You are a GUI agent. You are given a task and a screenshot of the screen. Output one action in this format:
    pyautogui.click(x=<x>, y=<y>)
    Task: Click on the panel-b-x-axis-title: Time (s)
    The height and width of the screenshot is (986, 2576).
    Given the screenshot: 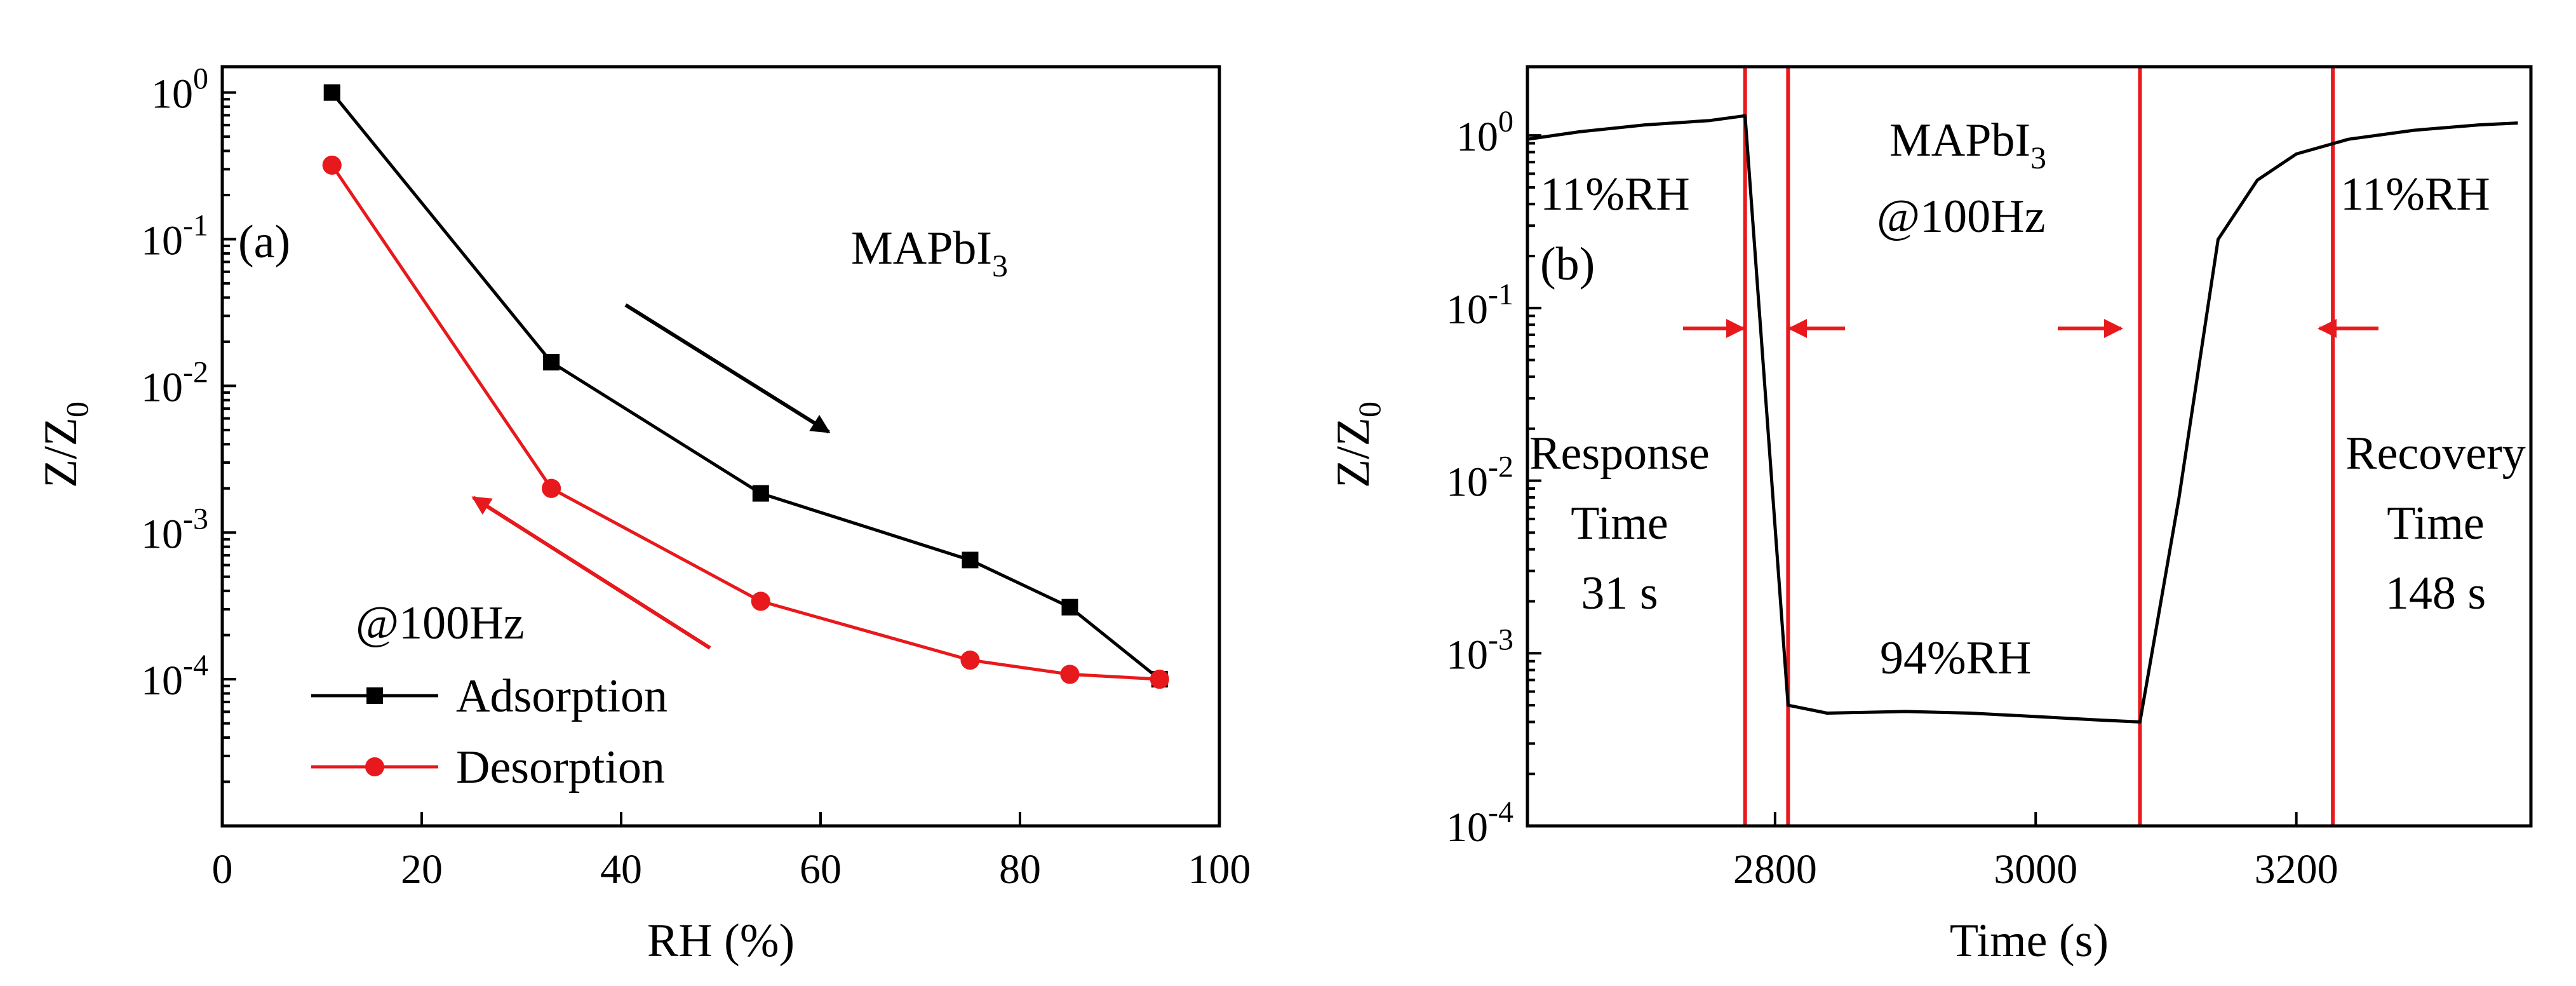 What is the action you would take?
    pyautogui.click(x=2029, y=941)
    